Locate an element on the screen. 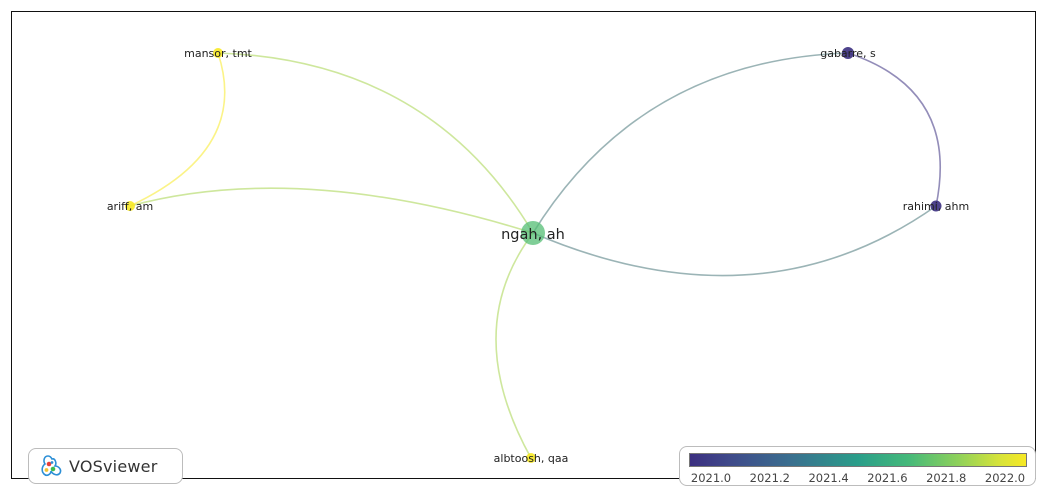 Image resolution: width=1048 pixels, height=490 pixels. vosviewer-logo-icon is located at coordinates (51, 466).